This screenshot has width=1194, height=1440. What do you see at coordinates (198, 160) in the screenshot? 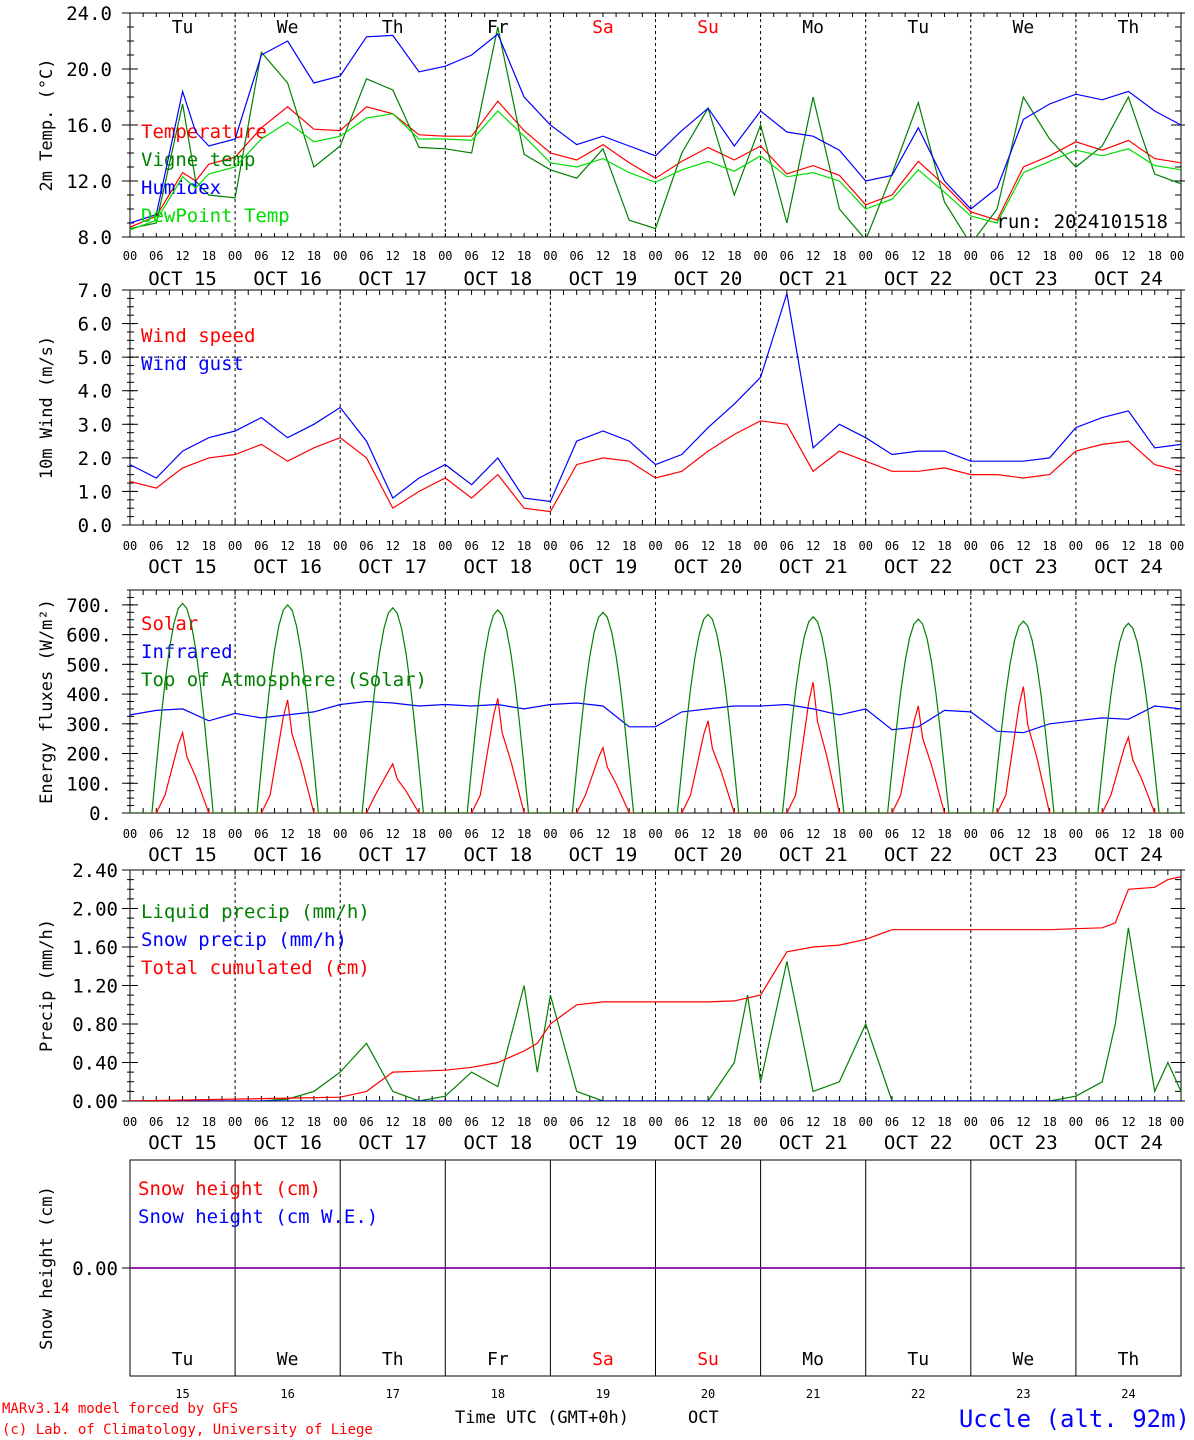
I see `legend-entry: Vigne temp` at bounding box center [198, 160].